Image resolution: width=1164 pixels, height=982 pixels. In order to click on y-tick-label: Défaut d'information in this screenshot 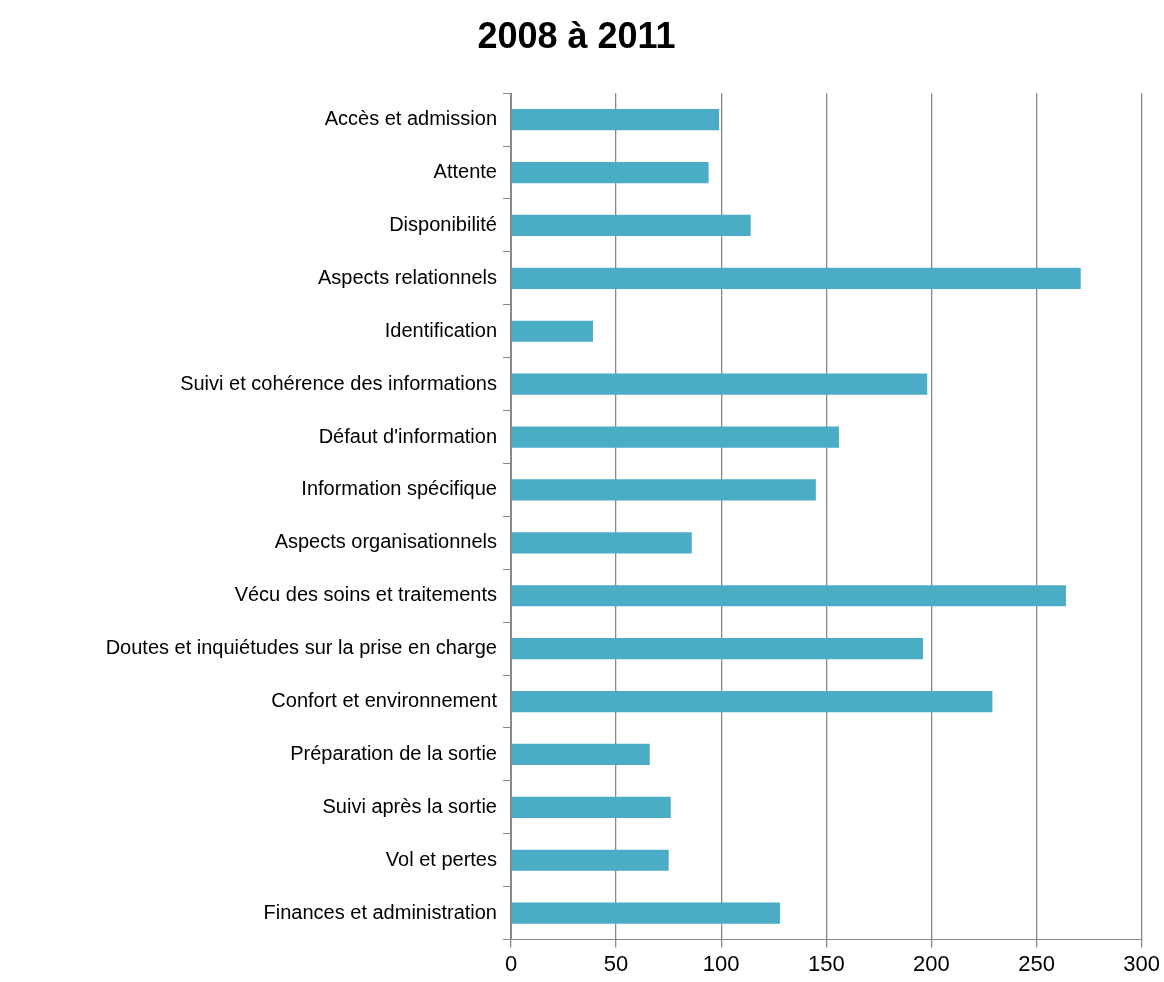, I will do `click(407, 435)`.